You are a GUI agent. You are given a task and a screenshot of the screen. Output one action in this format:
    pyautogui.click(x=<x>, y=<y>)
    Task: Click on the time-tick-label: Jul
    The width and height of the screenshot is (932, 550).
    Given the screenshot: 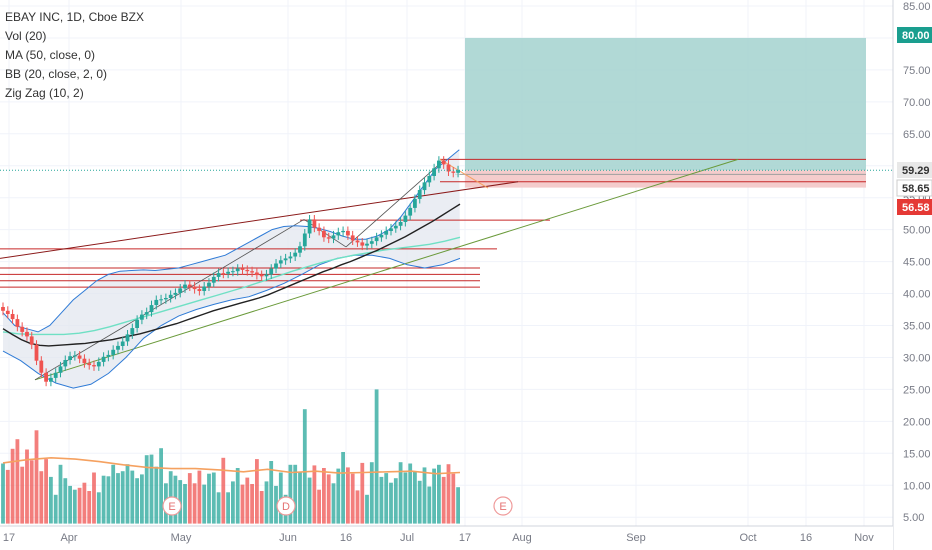 What is the action you would take?
    pyautogui.click(x=407, y=538)
    